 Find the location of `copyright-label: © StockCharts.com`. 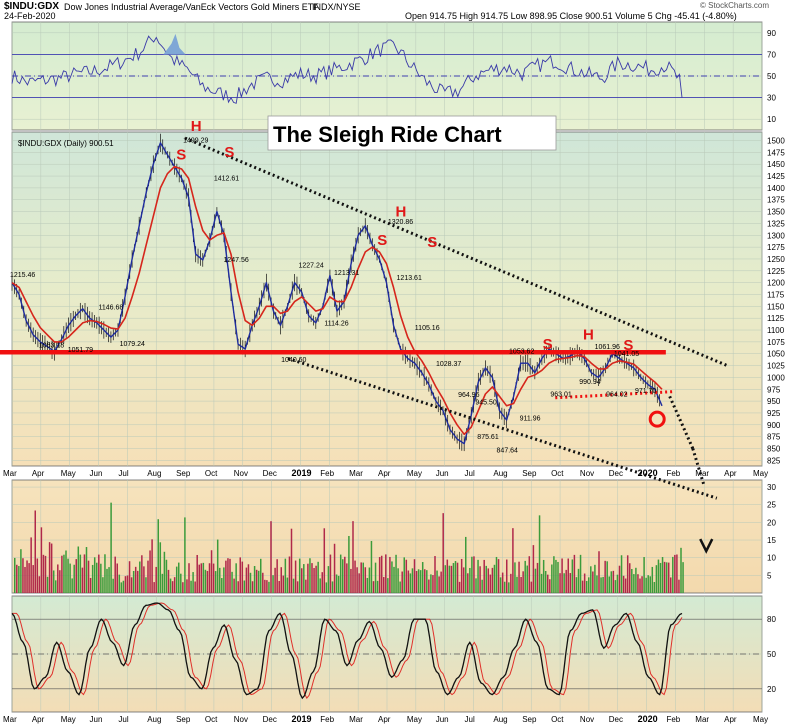

copyright-label: © StockCharts.com is located at coordinates (735, 5).